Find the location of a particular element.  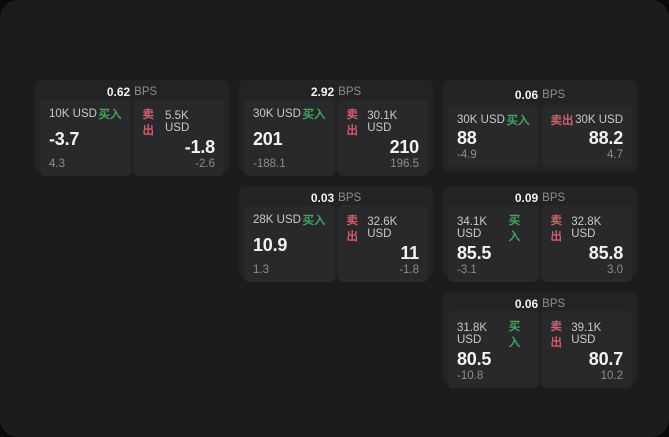

sell-quote-tile: 卖出 32.8K USD 85.8 3.0 is located at coordinates (586, 243).